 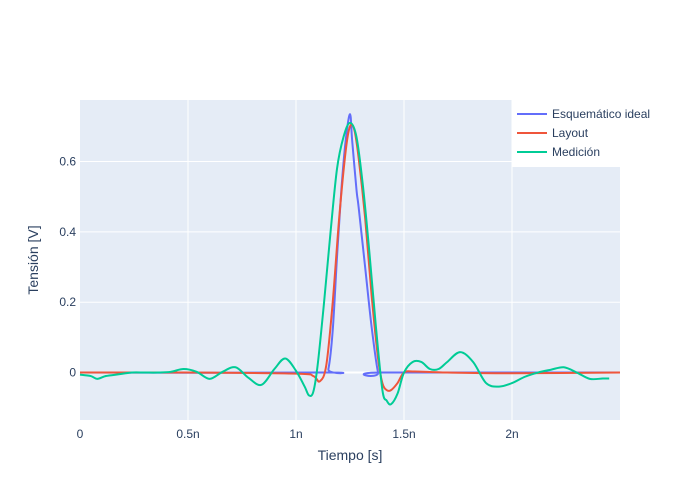 I want to click on legend-item: Layout, so click(x=553, y=133).